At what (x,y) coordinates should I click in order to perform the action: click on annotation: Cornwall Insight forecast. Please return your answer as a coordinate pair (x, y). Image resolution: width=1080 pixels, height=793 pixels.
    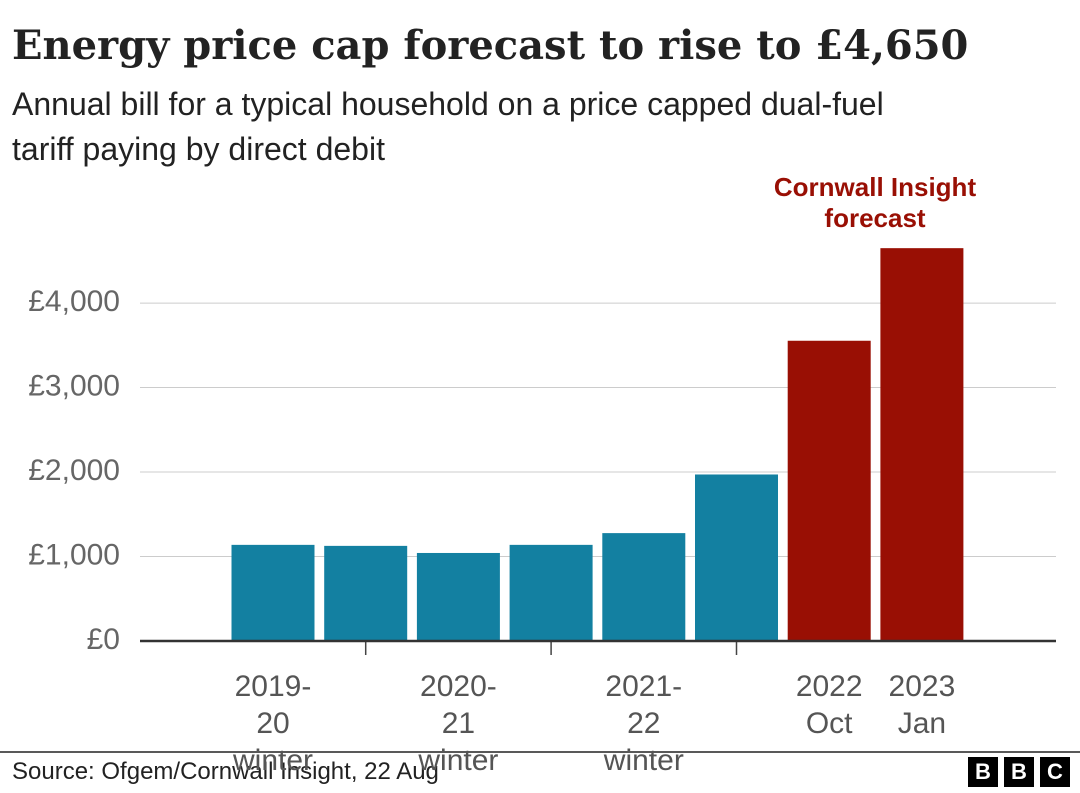
    Looking at the image, I should click on (875, 202).